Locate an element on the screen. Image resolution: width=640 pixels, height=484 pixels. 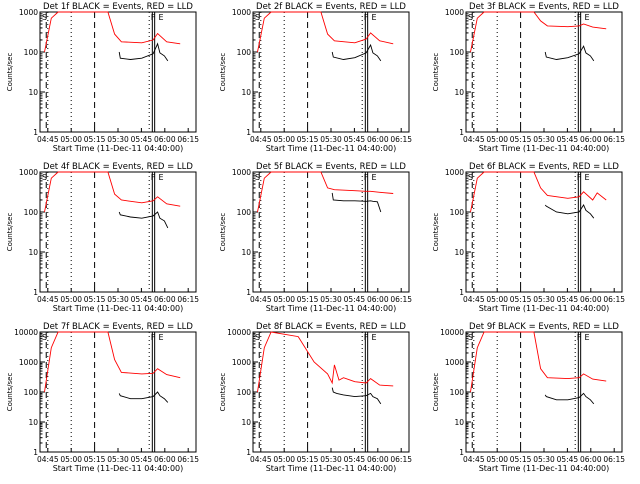
y-tick-label: 10000 is located at coordinates (26, 332).